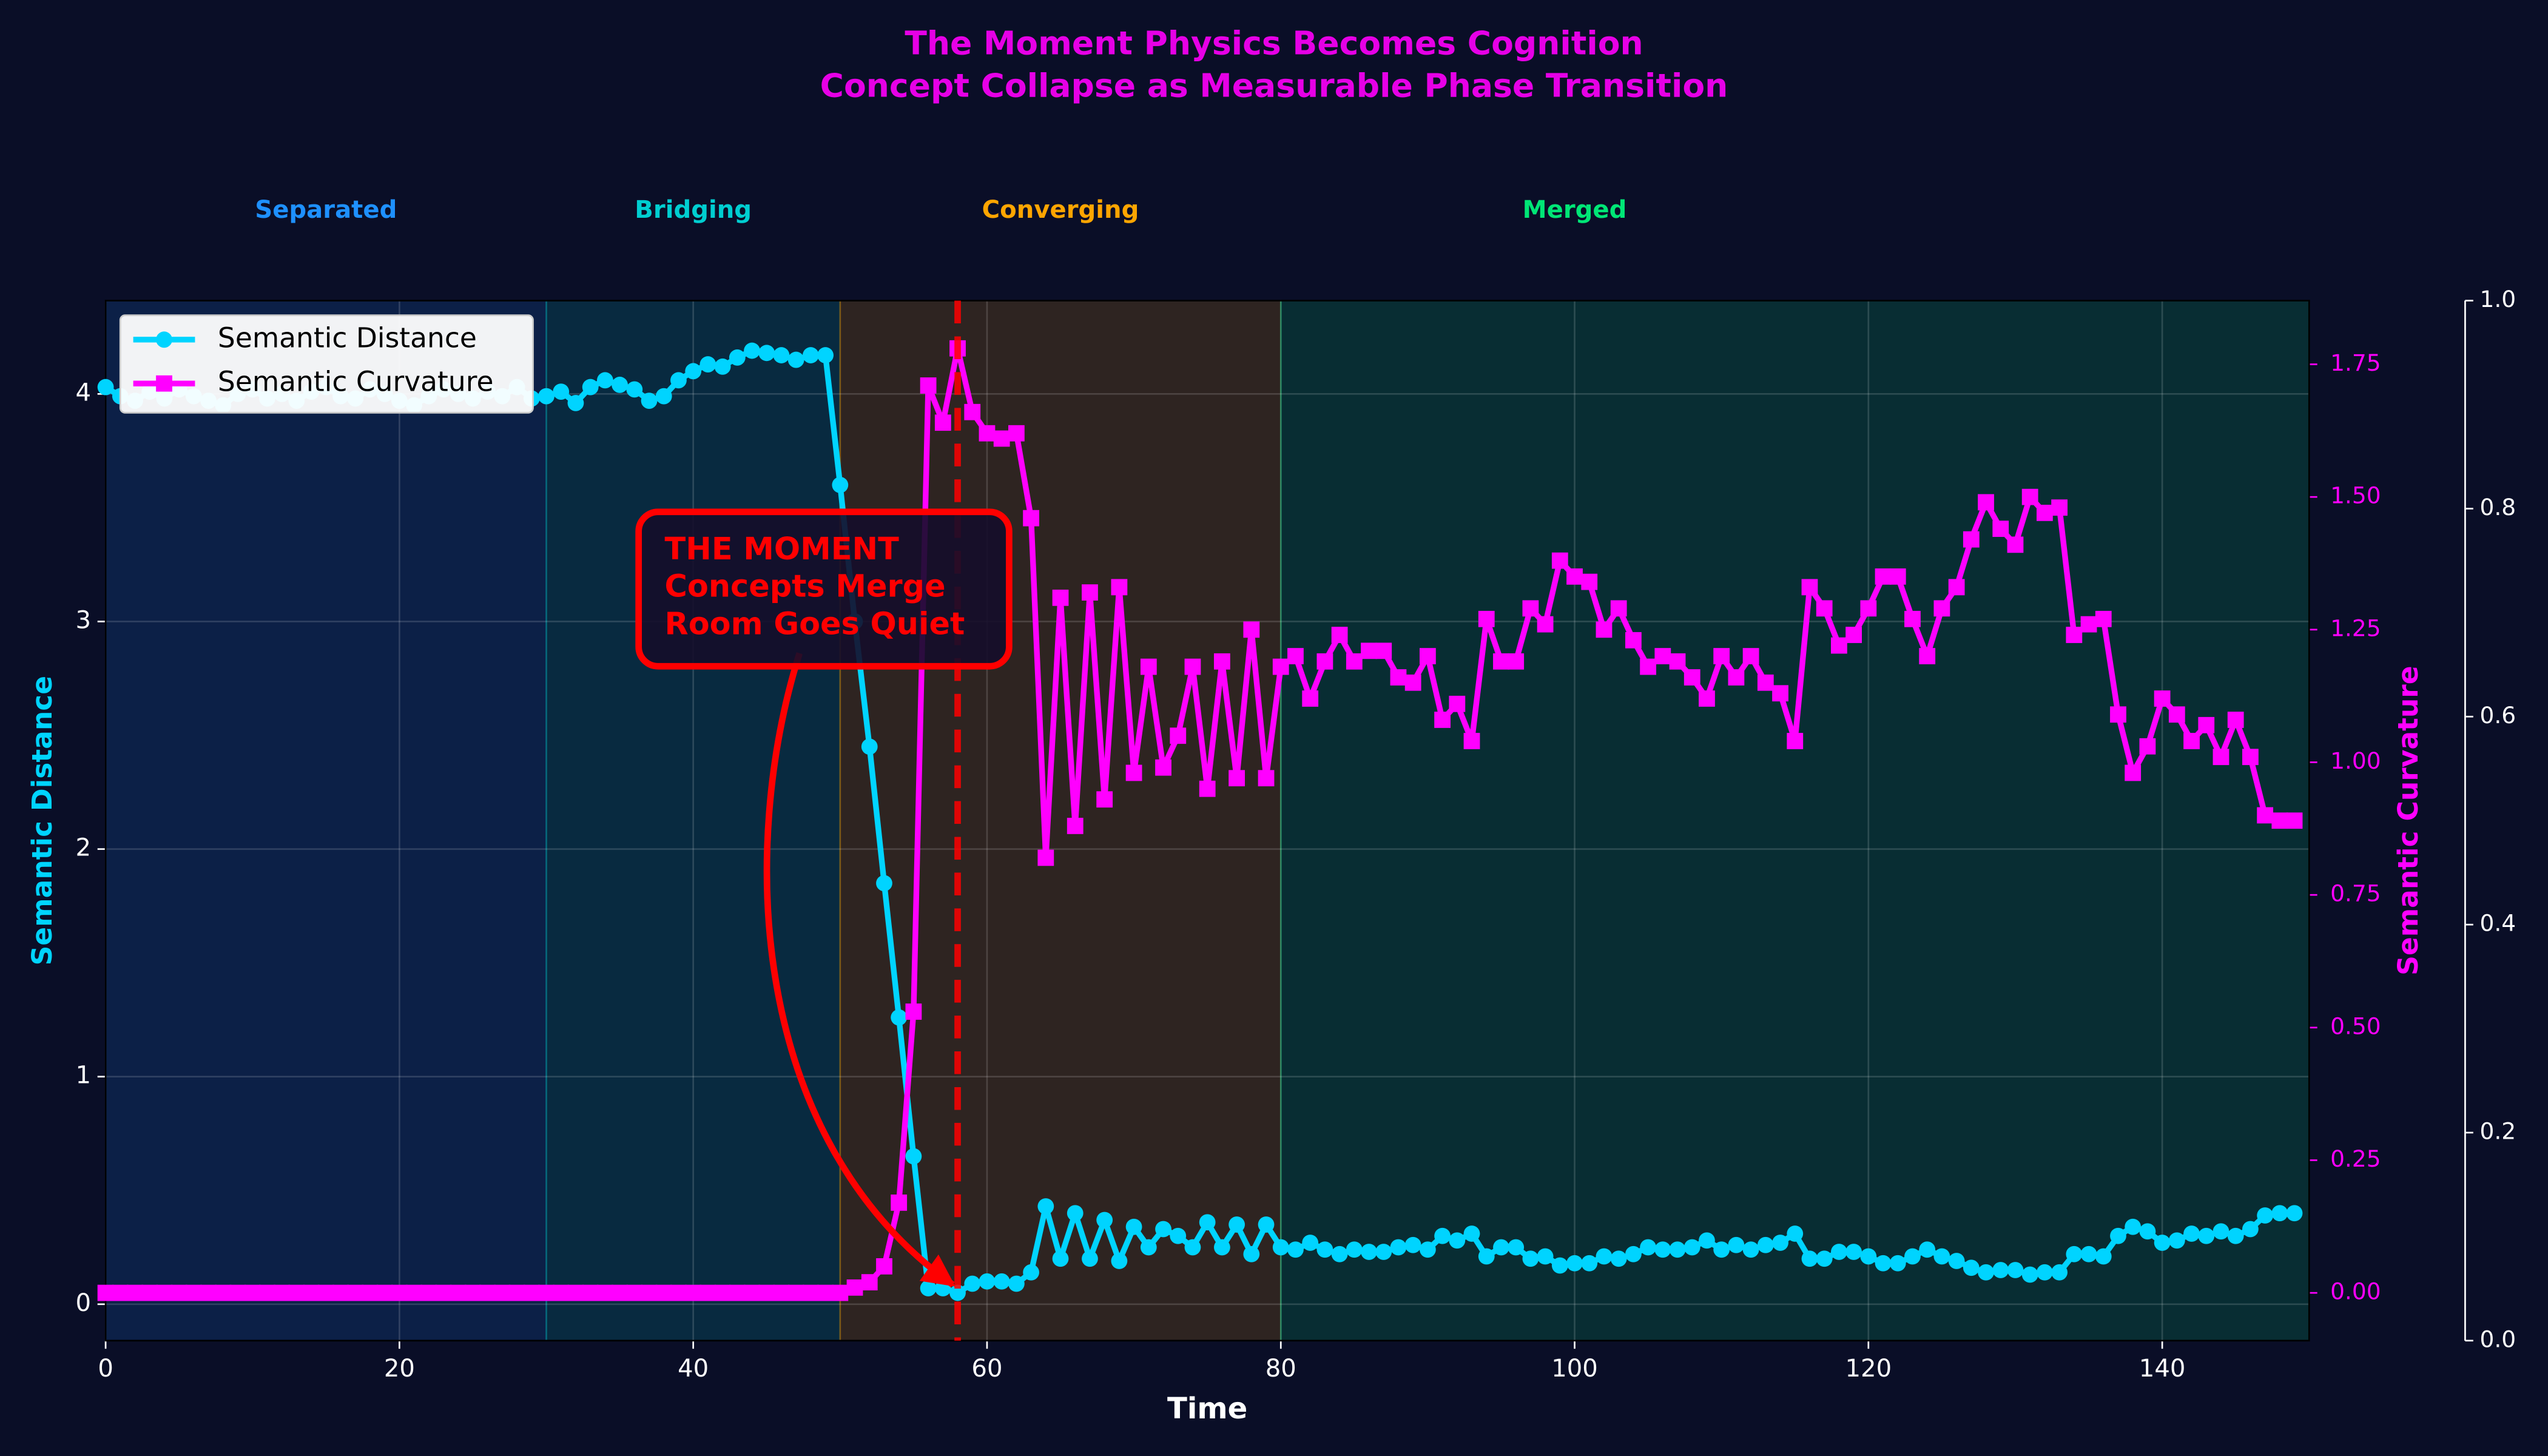  What do you see at coordinates (782, 549) in the screenshot?
I see `annotation-text: THE MOMENT` at bounding box center [782, 549].